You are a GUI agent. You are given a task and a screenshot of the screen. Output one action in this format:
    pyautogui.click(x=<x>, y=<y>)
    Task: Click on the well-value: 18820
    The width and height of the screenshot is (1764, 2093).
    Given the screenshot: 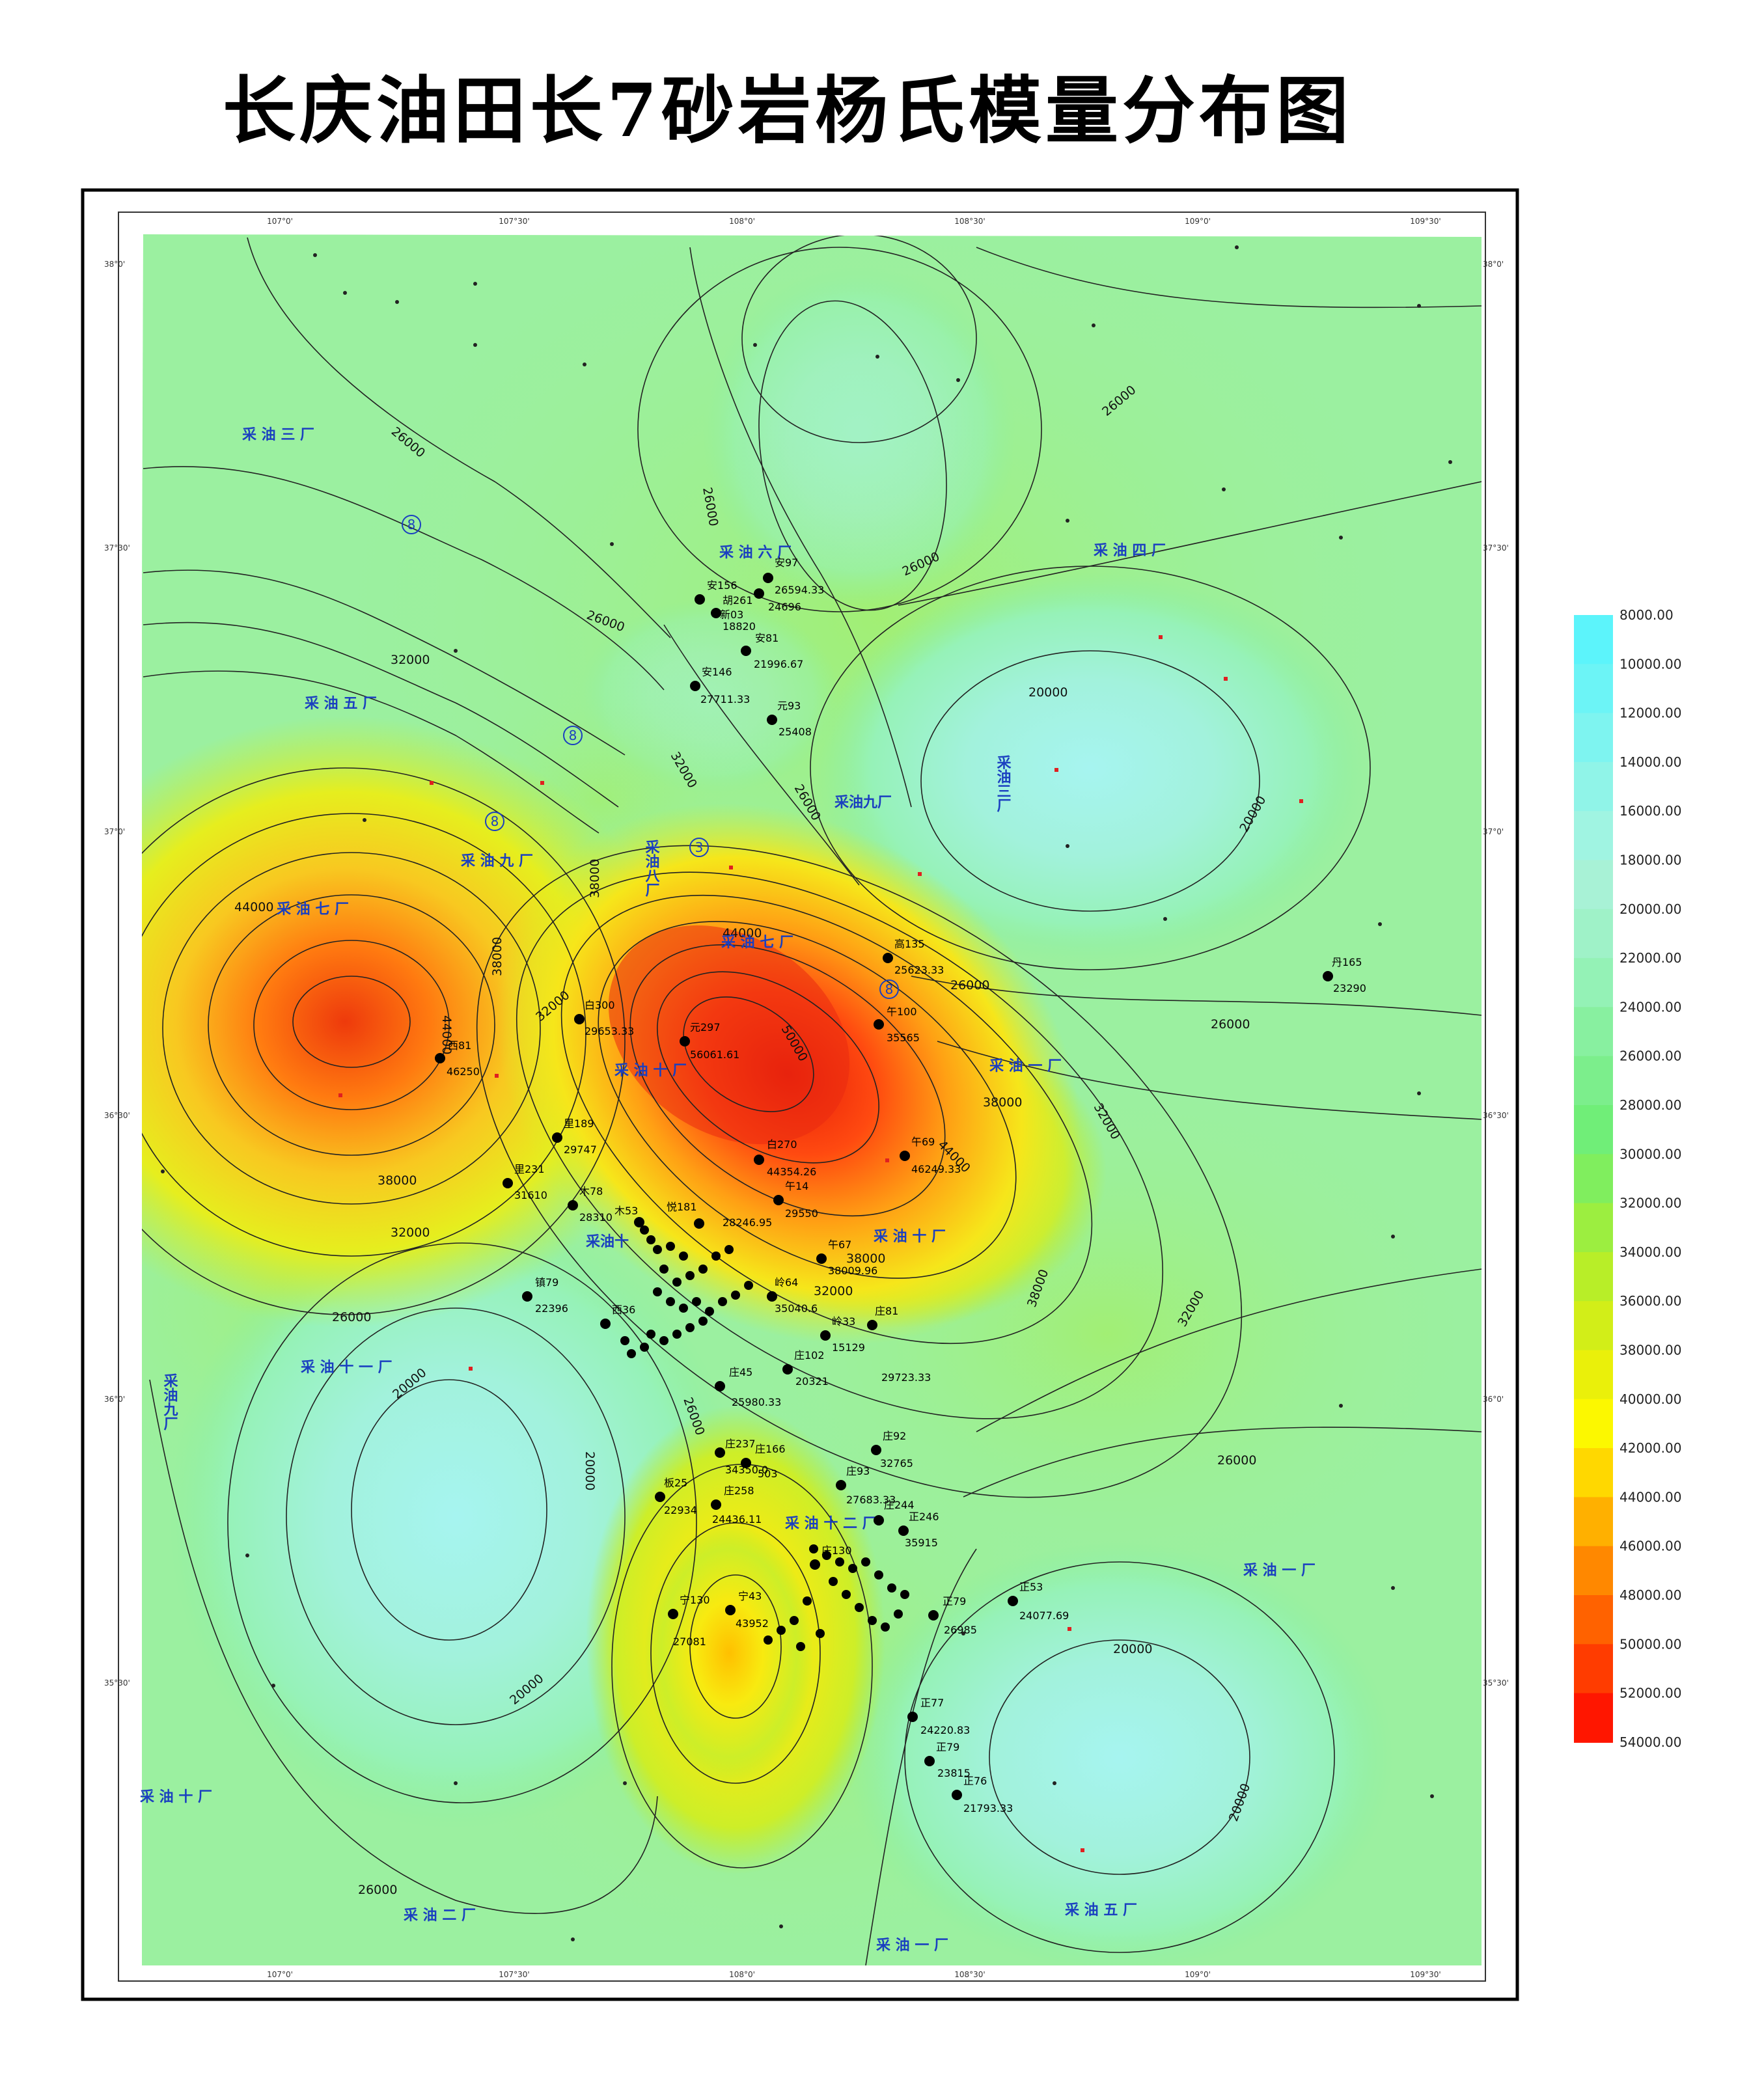 What is the action you would take?
    pyautogui.click(x=739, y=626)
    